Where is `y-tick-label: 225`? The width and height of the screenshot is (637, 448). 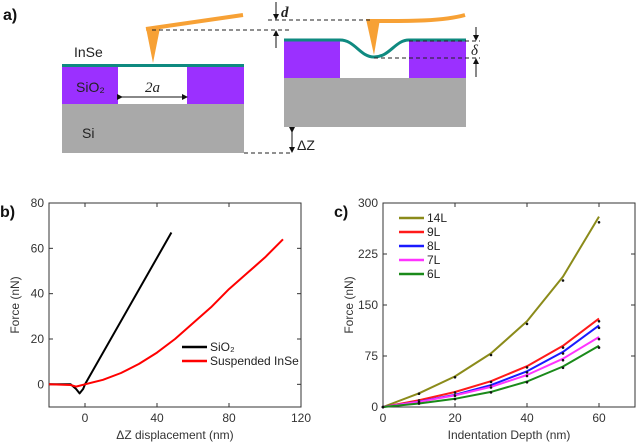
y-tick-label: 225 is located at coordinates (368, 254).